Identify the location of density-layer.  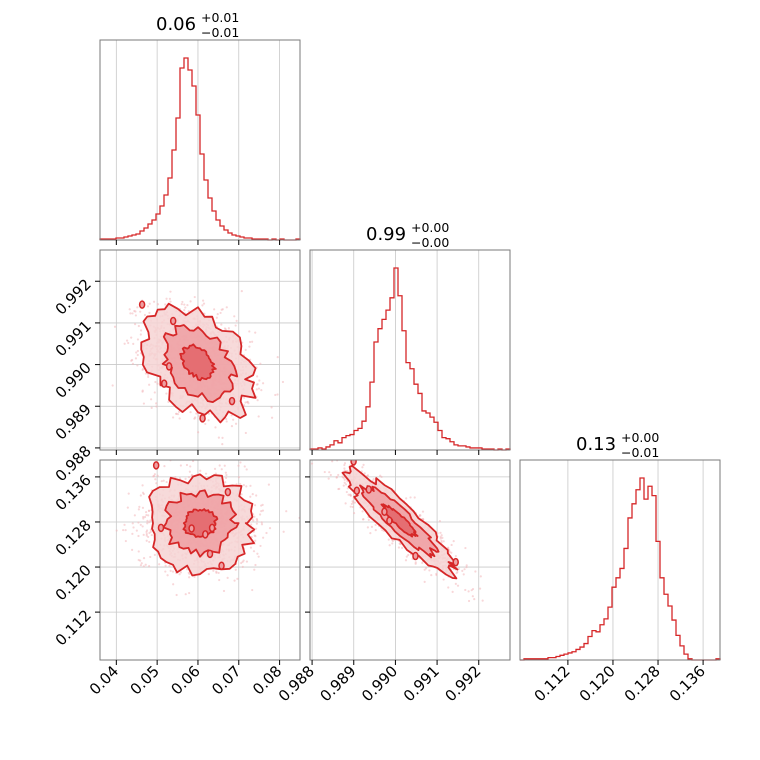
(209, 373).